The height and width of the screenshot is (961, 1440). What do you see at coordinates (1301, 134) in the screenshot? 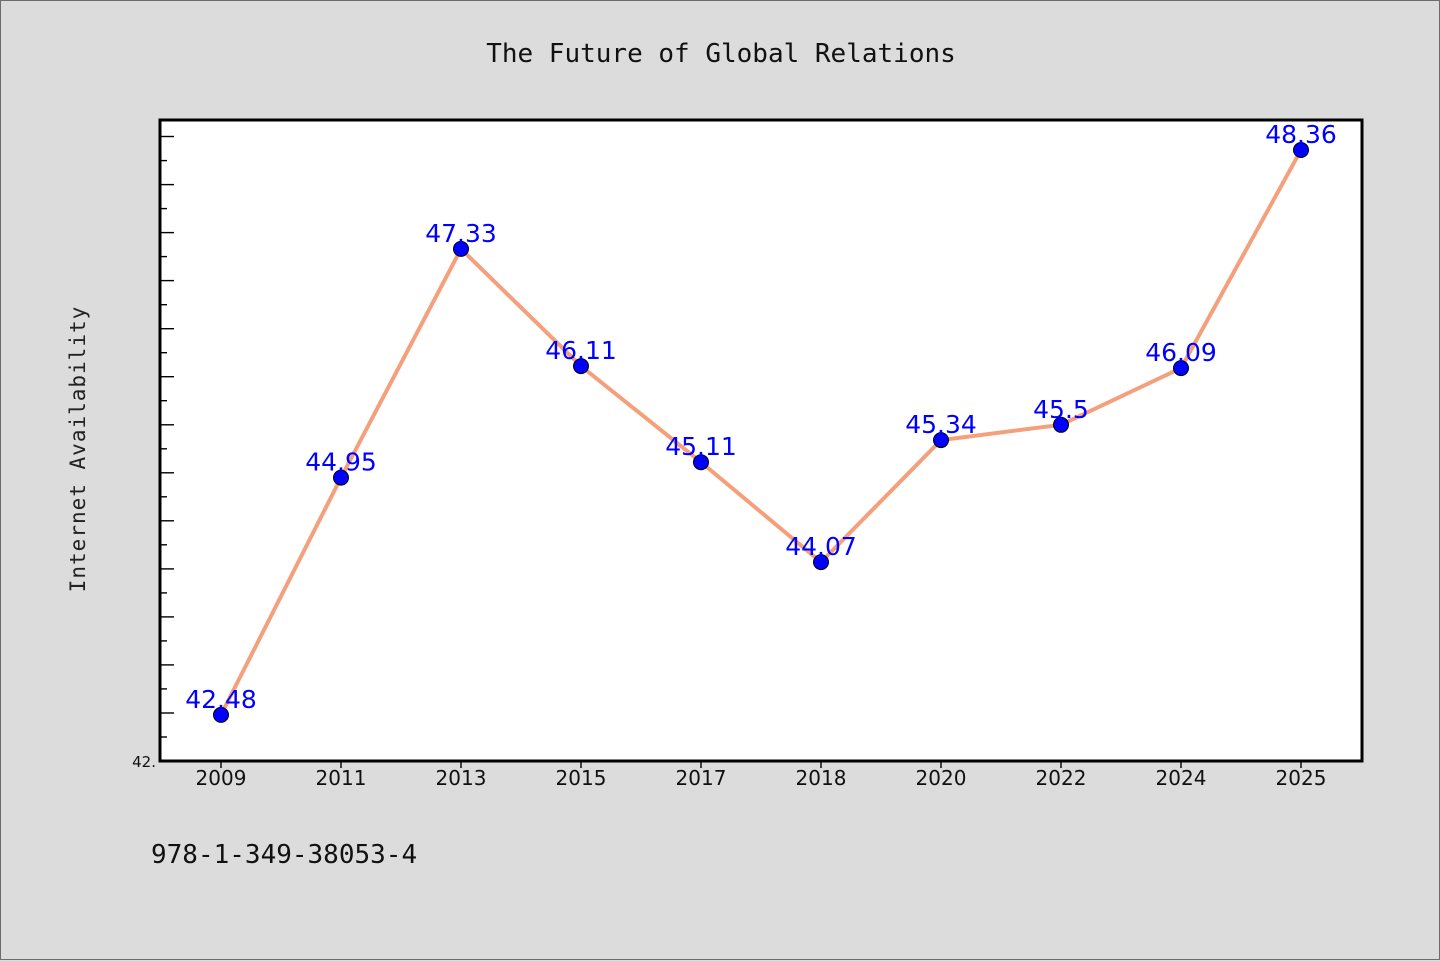
I see `data-label-2025: 48.36` at bounding box center [1301, 134].